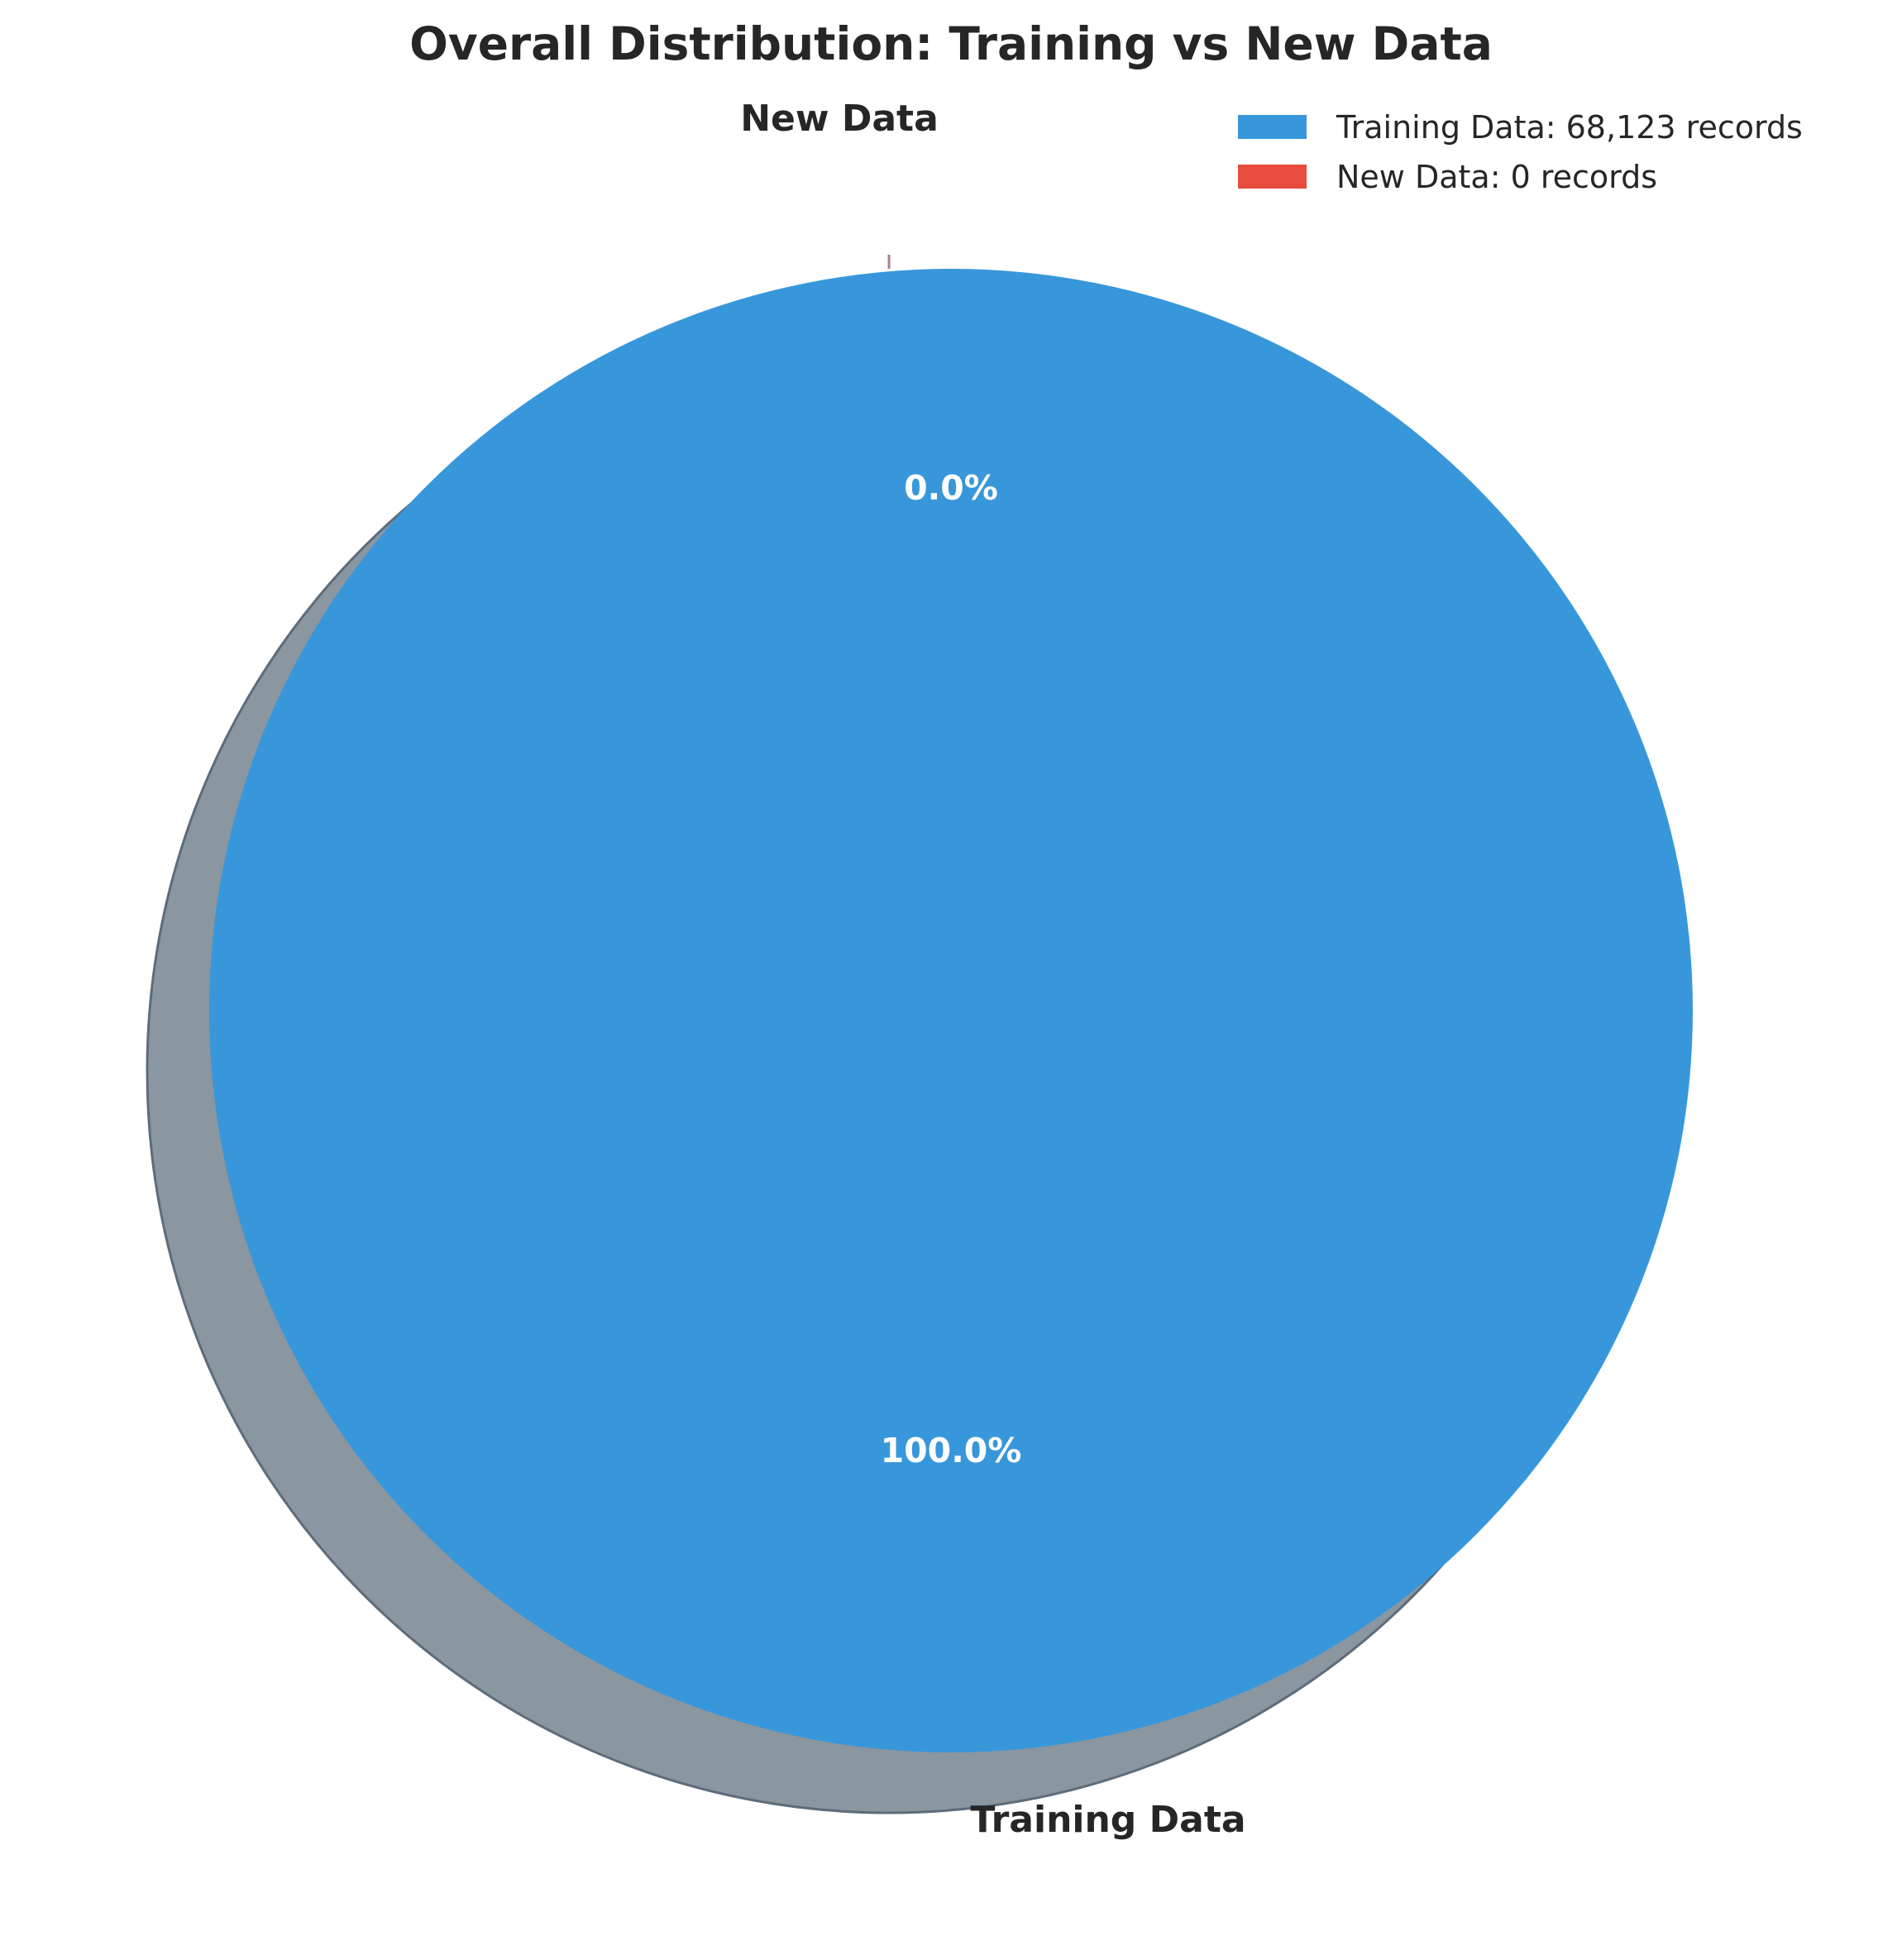 The height and width of the screenshot is (1960, 1902). I want to click on legend-label-new-data: New Data: 0 records, so click(1496, 177).